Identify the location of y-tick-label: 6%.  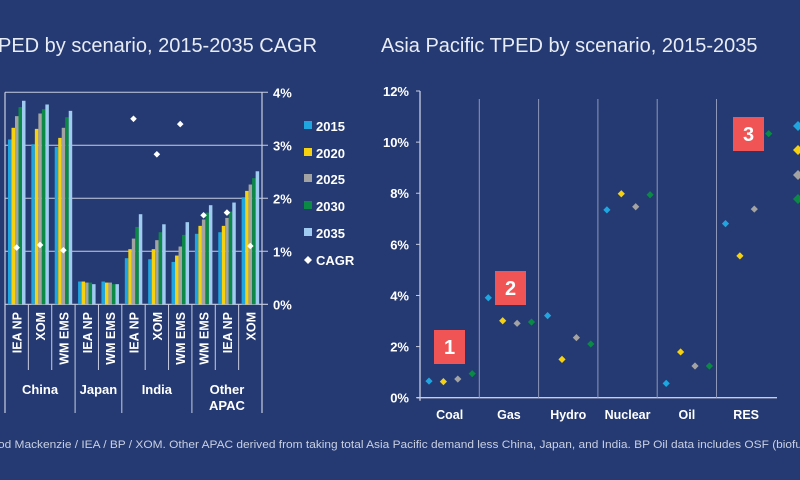
(399, 244).